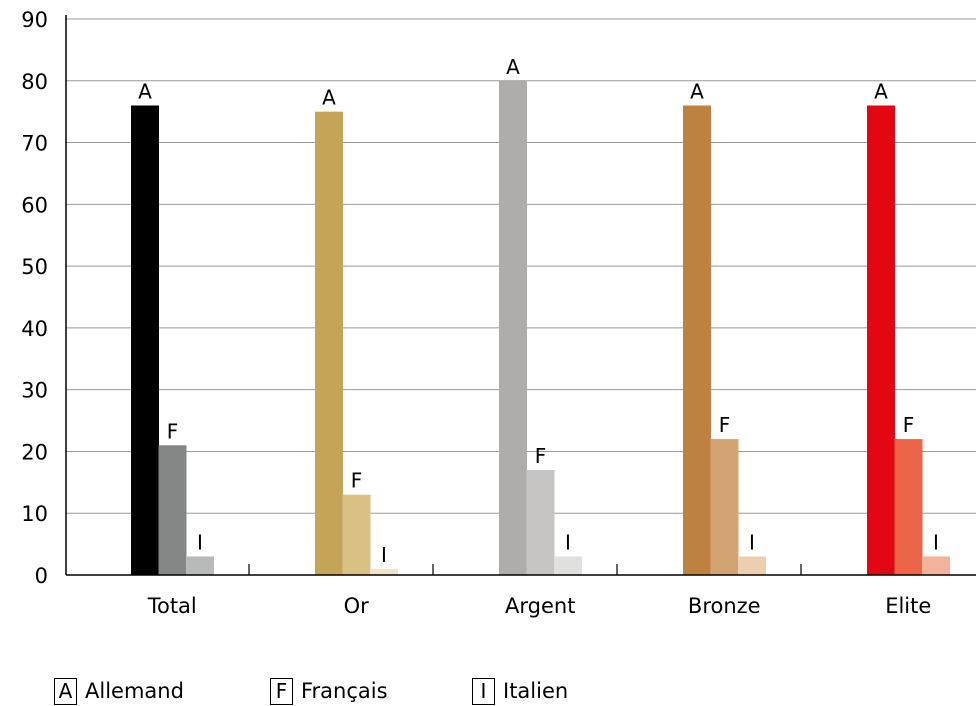 The image size is (976, 706). What do you see at coordinates (34, 20) in the screenshot?
I see `y-tick-label: 90` at bounding box center [34, 20].